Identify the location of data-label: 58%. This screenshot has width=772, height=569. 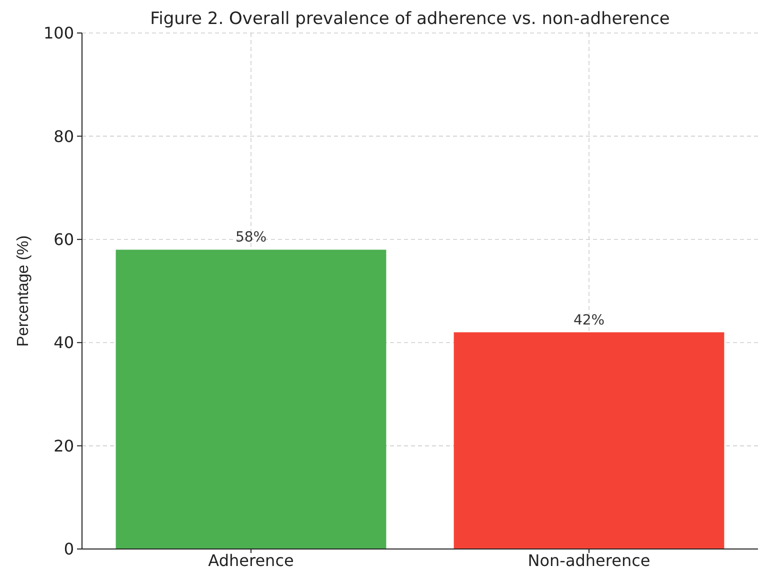
(251, 238).